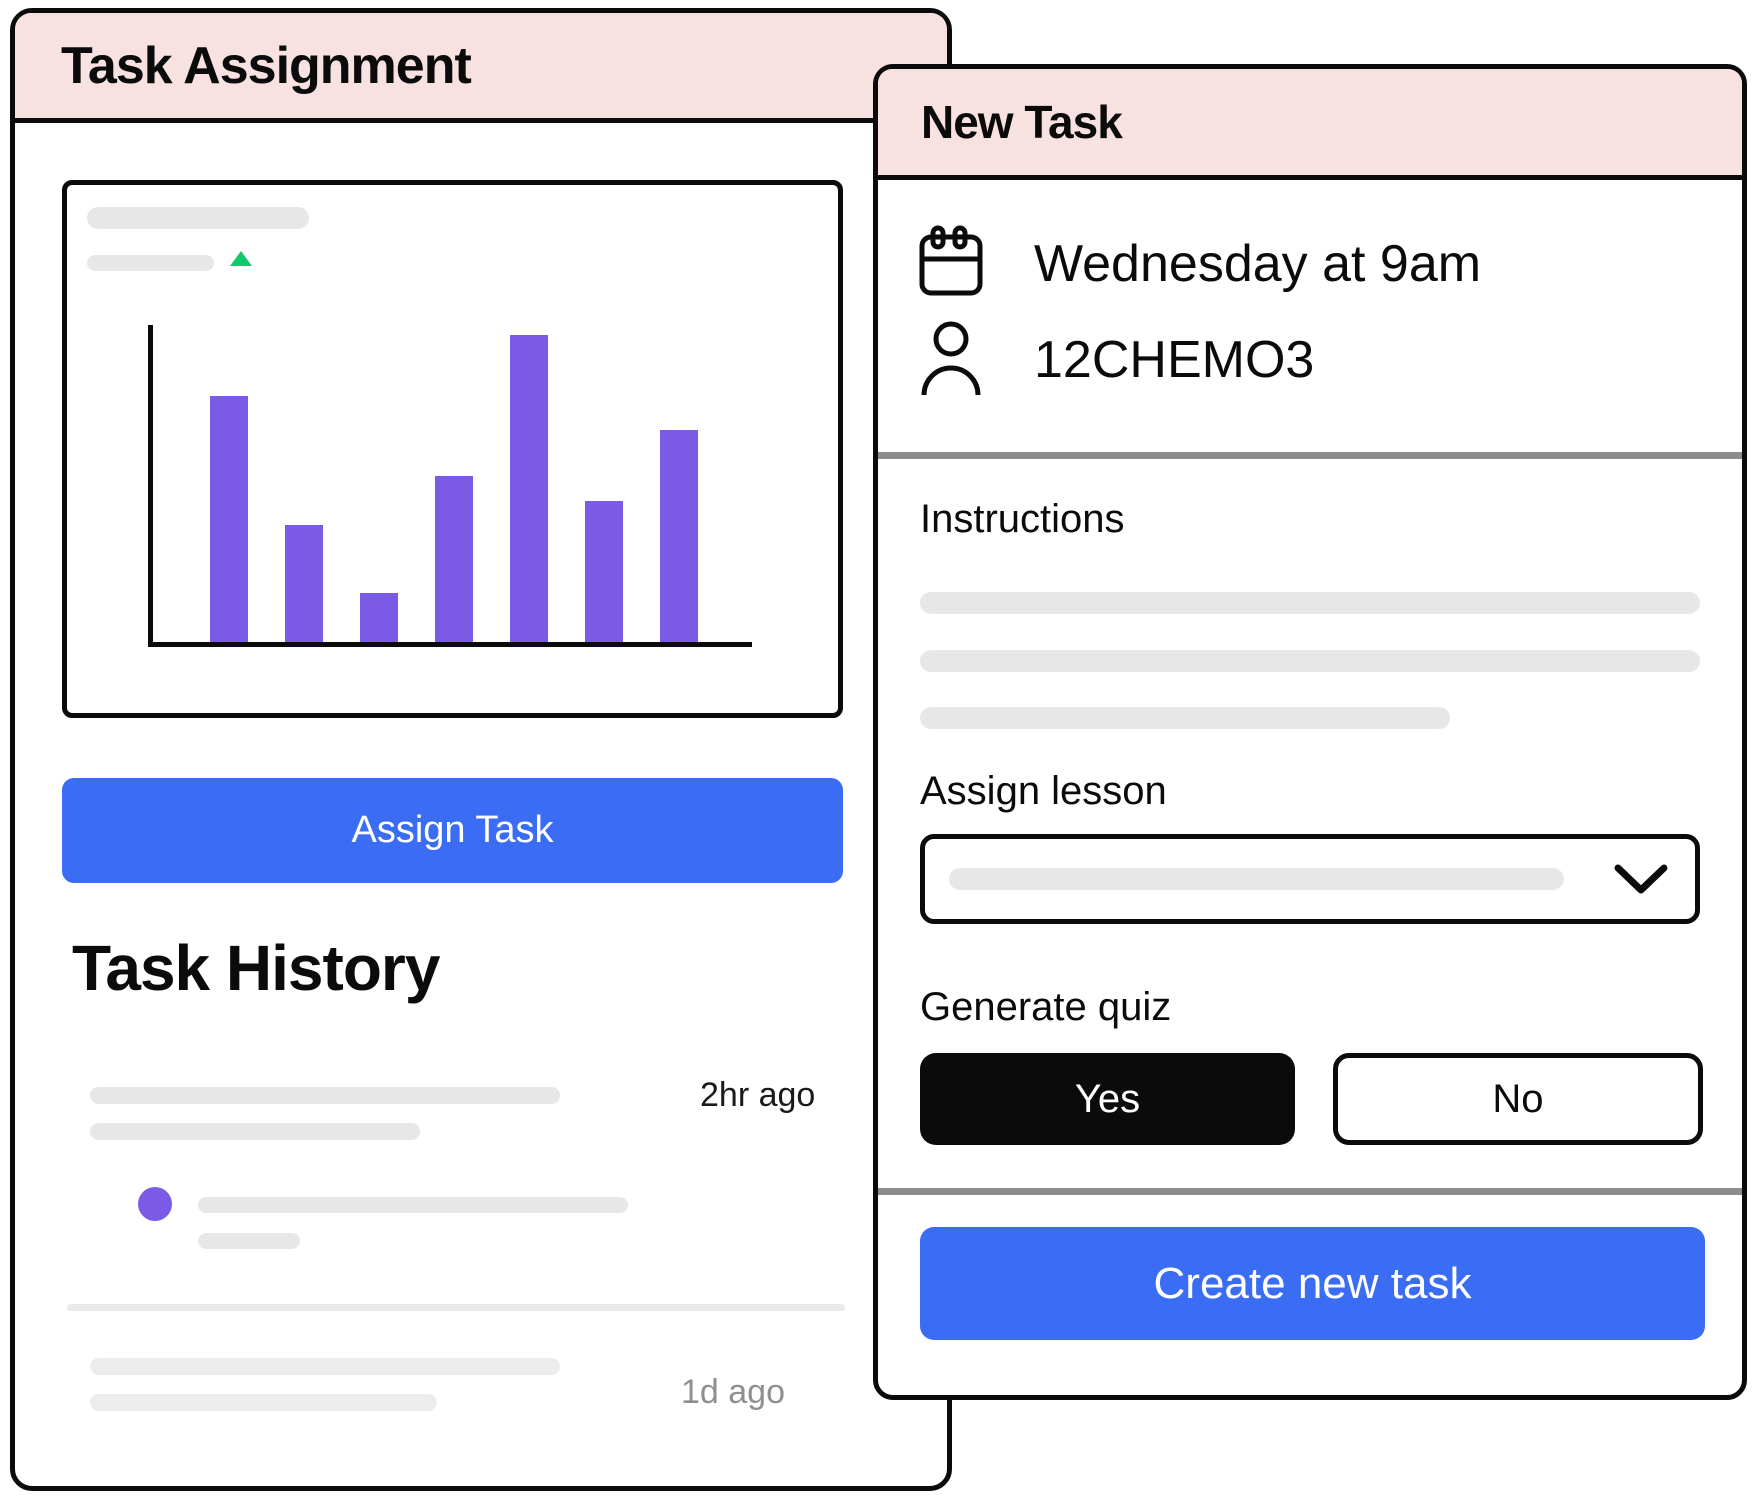 The height and width of the screenshot is (1500, 1755). Describe the element at coordinates (1310, 124) in the screenshot. I see `new-task-header: New Task` at that location.